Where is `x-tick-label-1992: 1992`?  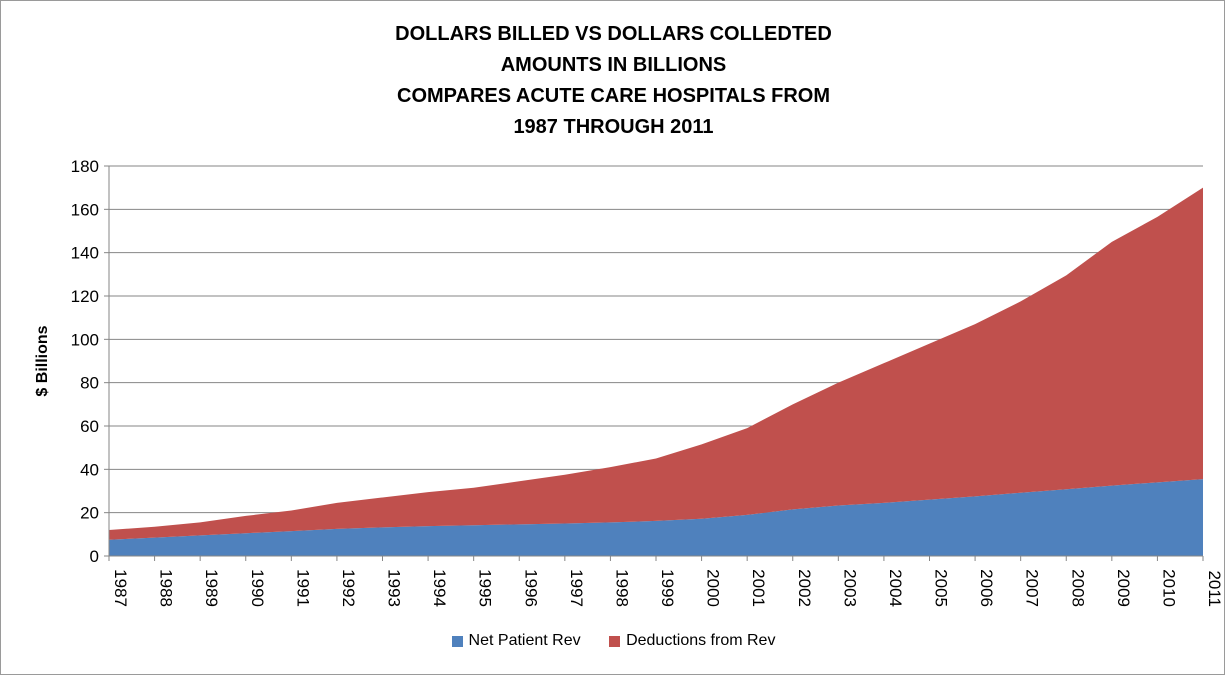 x-tick-label-1992: 1992 is located at coordinates (348, 588).